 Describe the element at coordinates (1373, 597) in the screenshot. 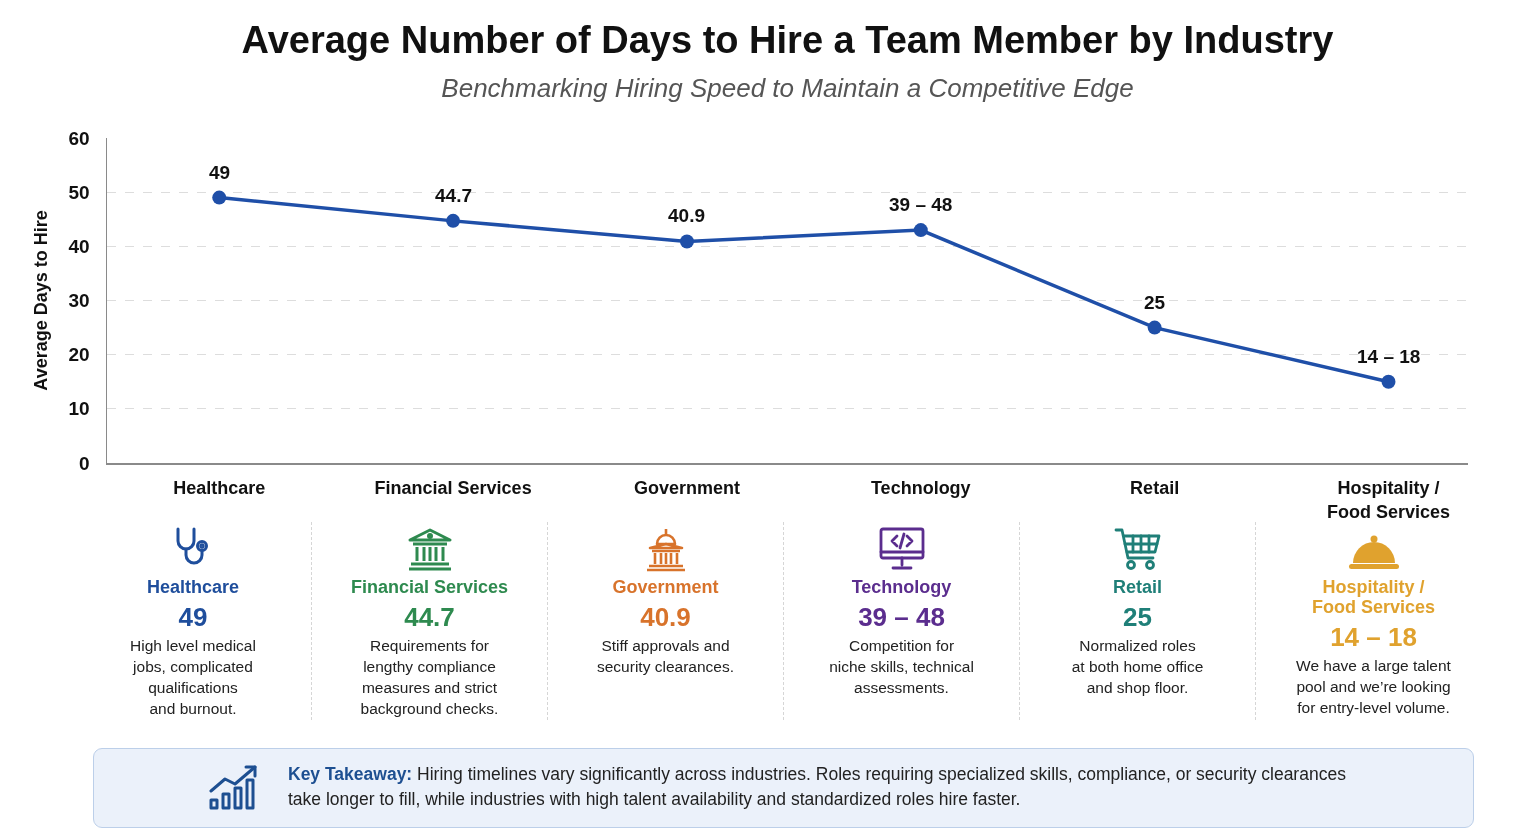

I see `category-label: Hospitality / Food Services` at that location.